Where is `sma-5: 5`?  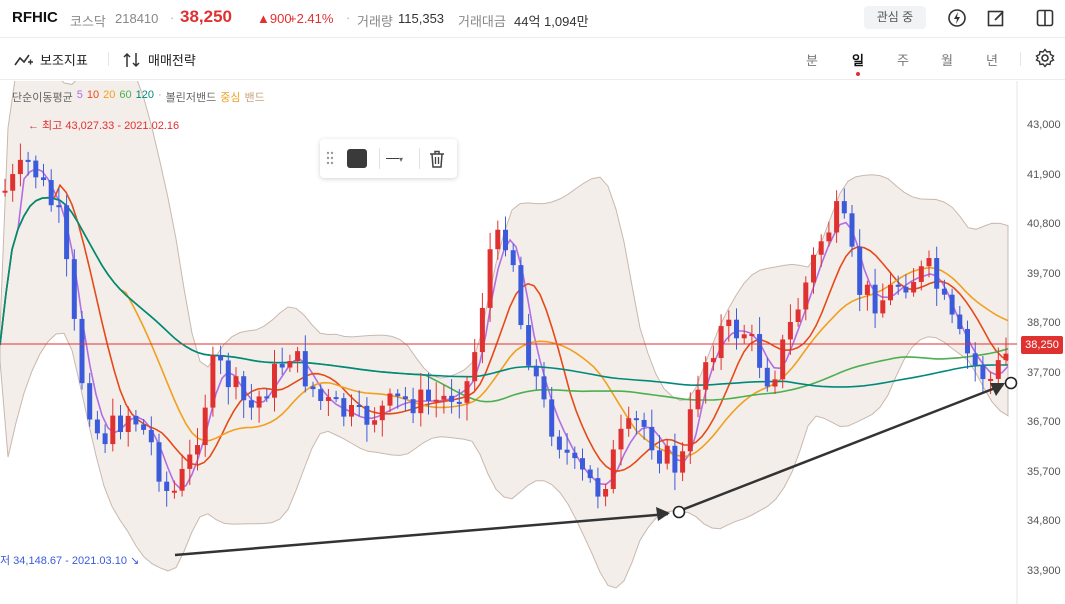
sma-5: 5 is located at coordinates (79, 95).